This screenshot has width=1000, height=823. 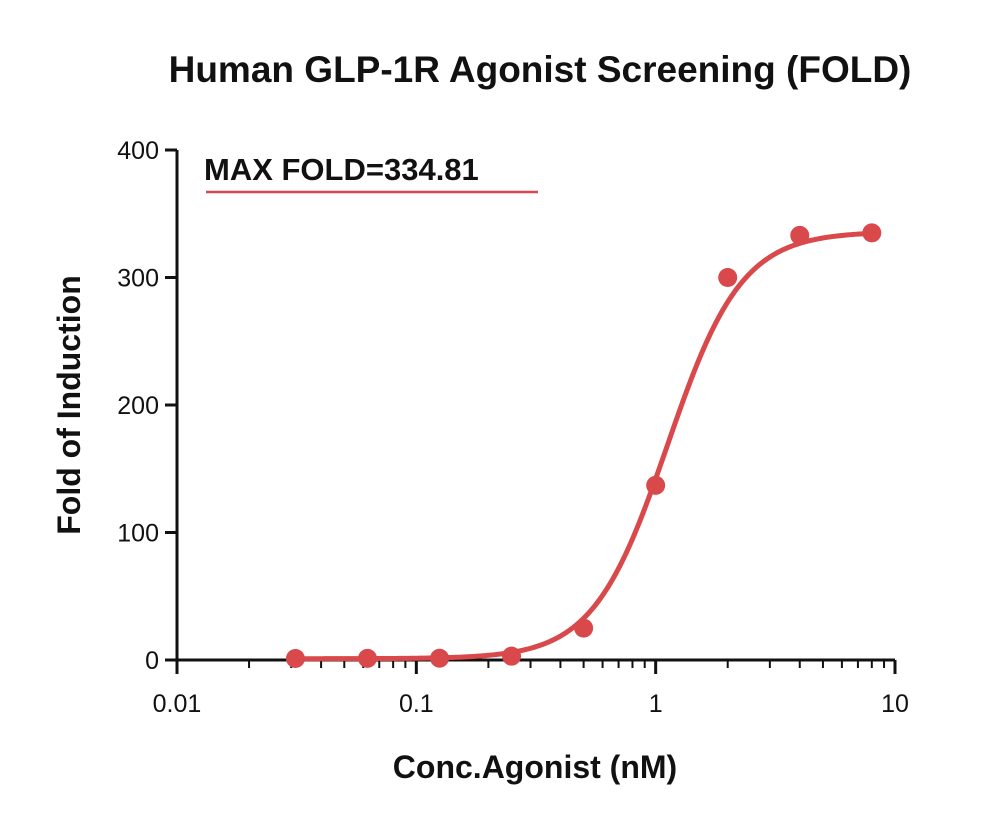 What do you see at coordinates (416, 704) in the screenshot?
I see `x-tick-label-1: 0.1` at bounding box center [416, 704].